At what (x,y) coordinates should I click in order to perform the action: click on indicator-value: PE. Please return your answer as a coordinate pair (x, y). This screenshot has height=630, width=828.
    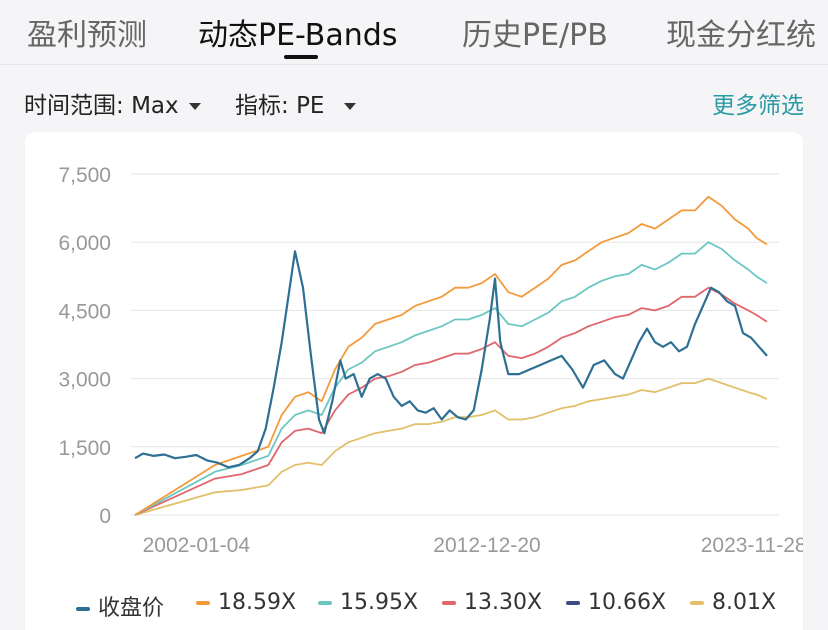
    Looking at the image, I should click on (310, 106).